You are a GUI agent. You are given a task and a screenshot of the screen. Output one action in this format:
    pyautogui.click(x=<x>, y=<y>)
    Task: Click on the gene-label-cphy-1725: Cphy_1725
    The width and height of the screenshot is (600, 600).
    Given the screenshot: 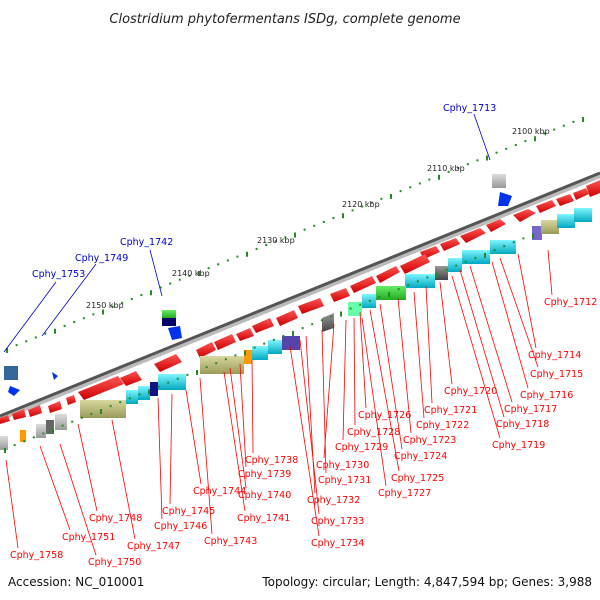 What is the action you would take?
    pyautogui.click(x=417, y=478)
    